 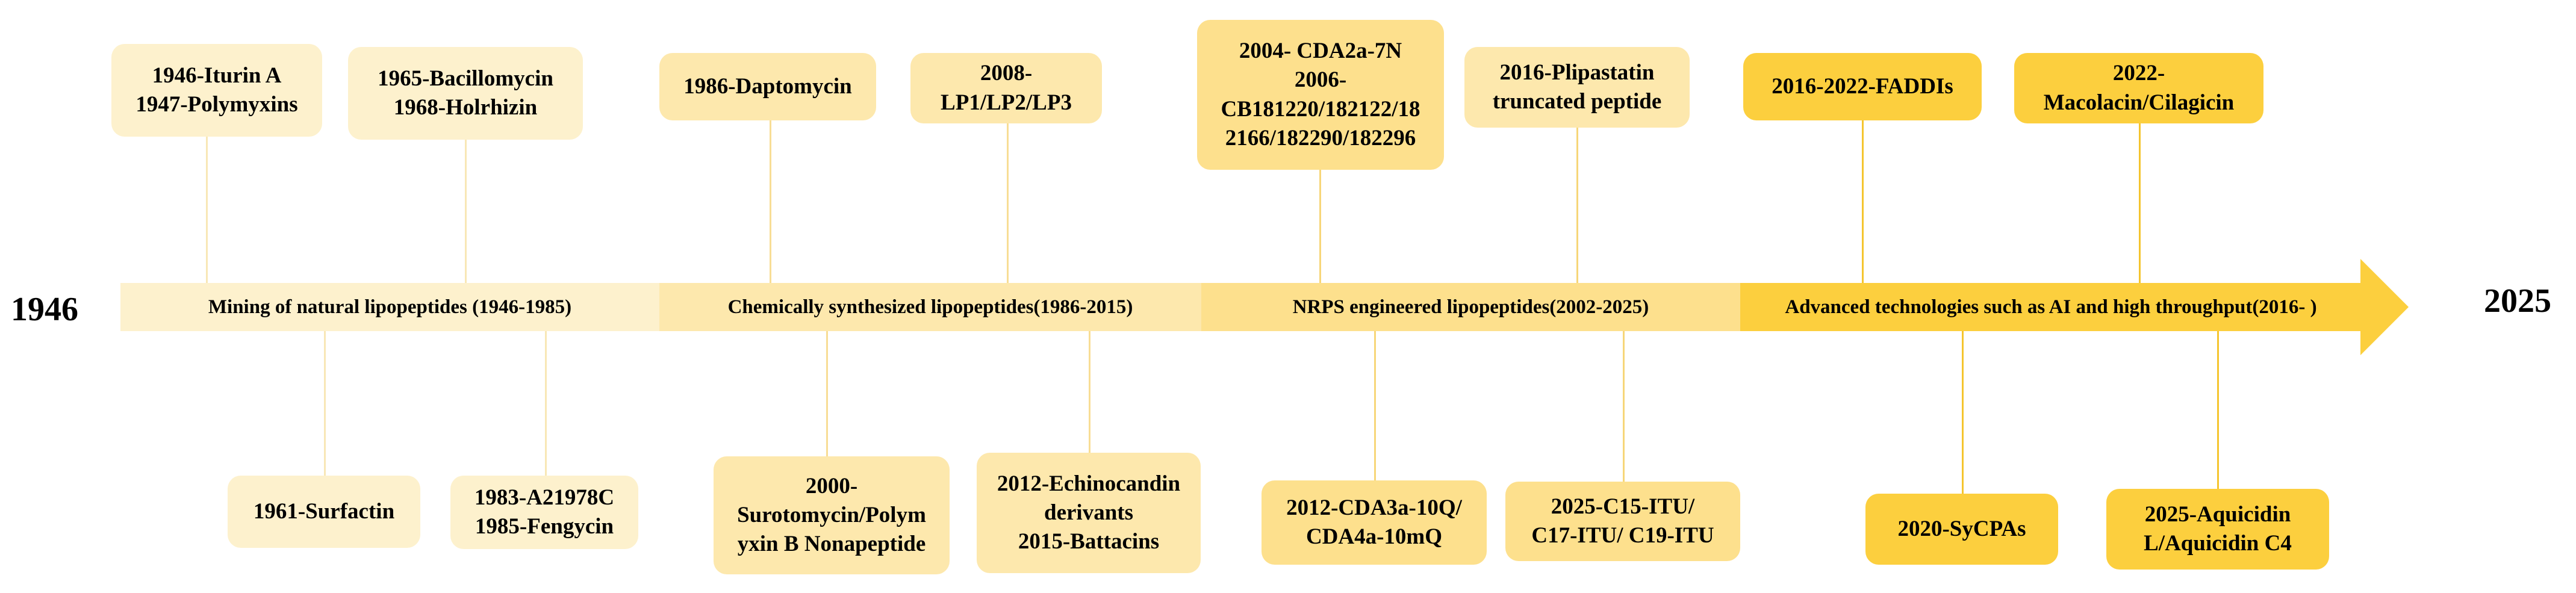 What do you see at coordinates (1089, 541) in the screenshot?
I see `event-line: 2015-Battacins` at bounding box center [1089, 541].